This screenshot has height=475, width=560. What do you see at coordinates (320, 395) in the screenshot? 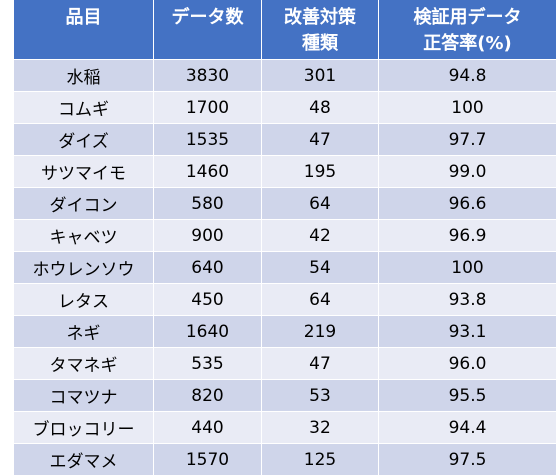
I see `cell-improvement-types: 53` at bounding box center [320, 395].